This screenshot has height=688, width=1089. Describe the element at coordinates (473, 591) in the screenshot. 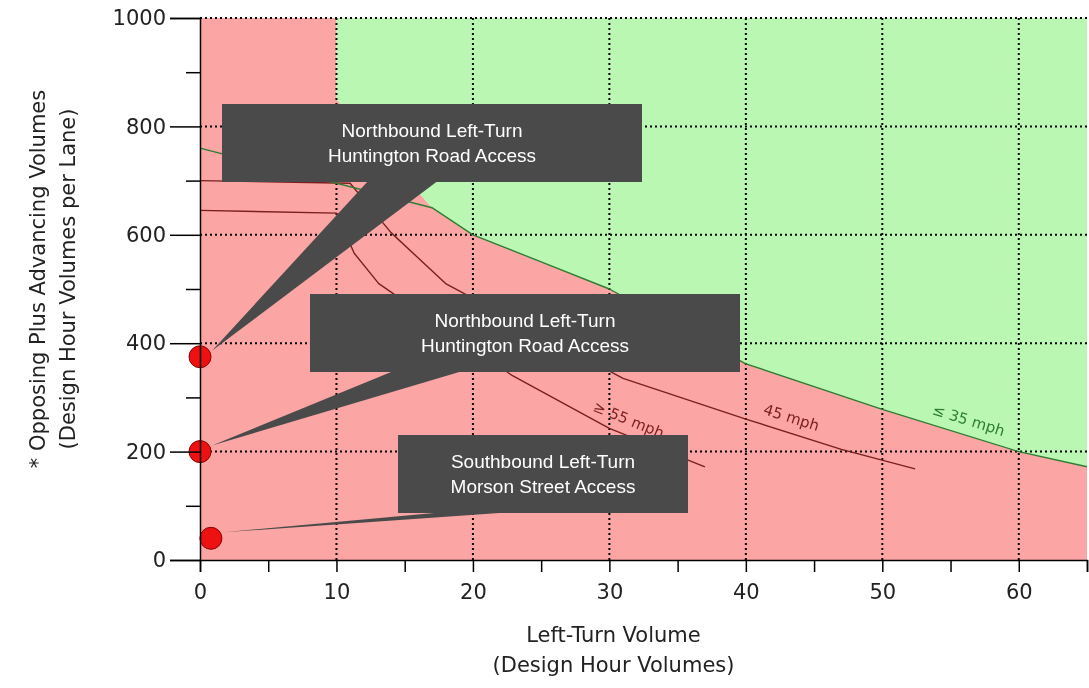

I see `x-tick-label: 20` at that location.